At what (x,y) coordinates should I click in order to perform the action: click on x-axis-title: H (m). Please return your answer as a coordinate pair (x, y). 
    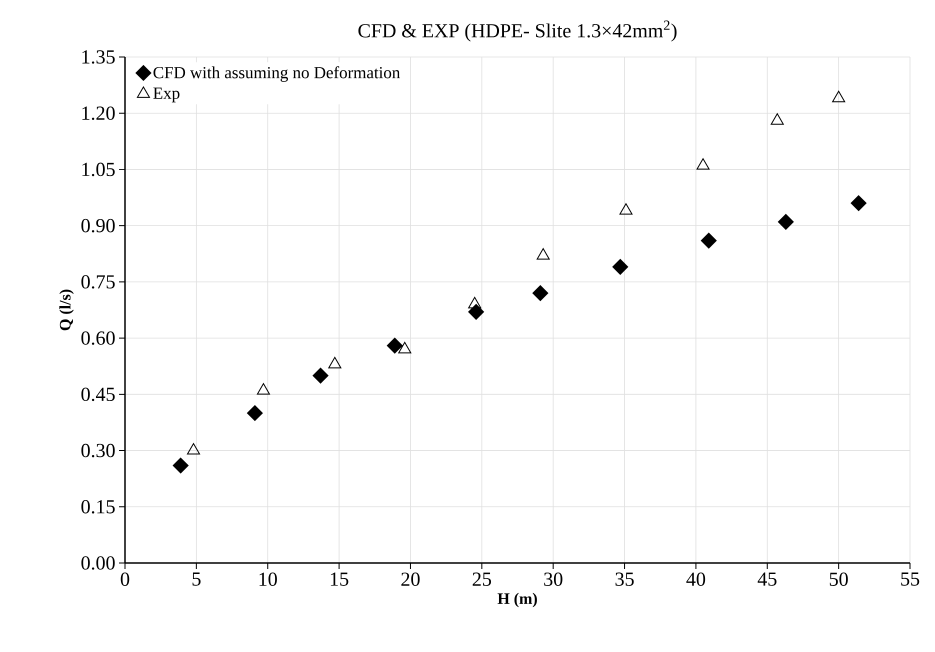
    Looking at the image, I should click on (517, 600).